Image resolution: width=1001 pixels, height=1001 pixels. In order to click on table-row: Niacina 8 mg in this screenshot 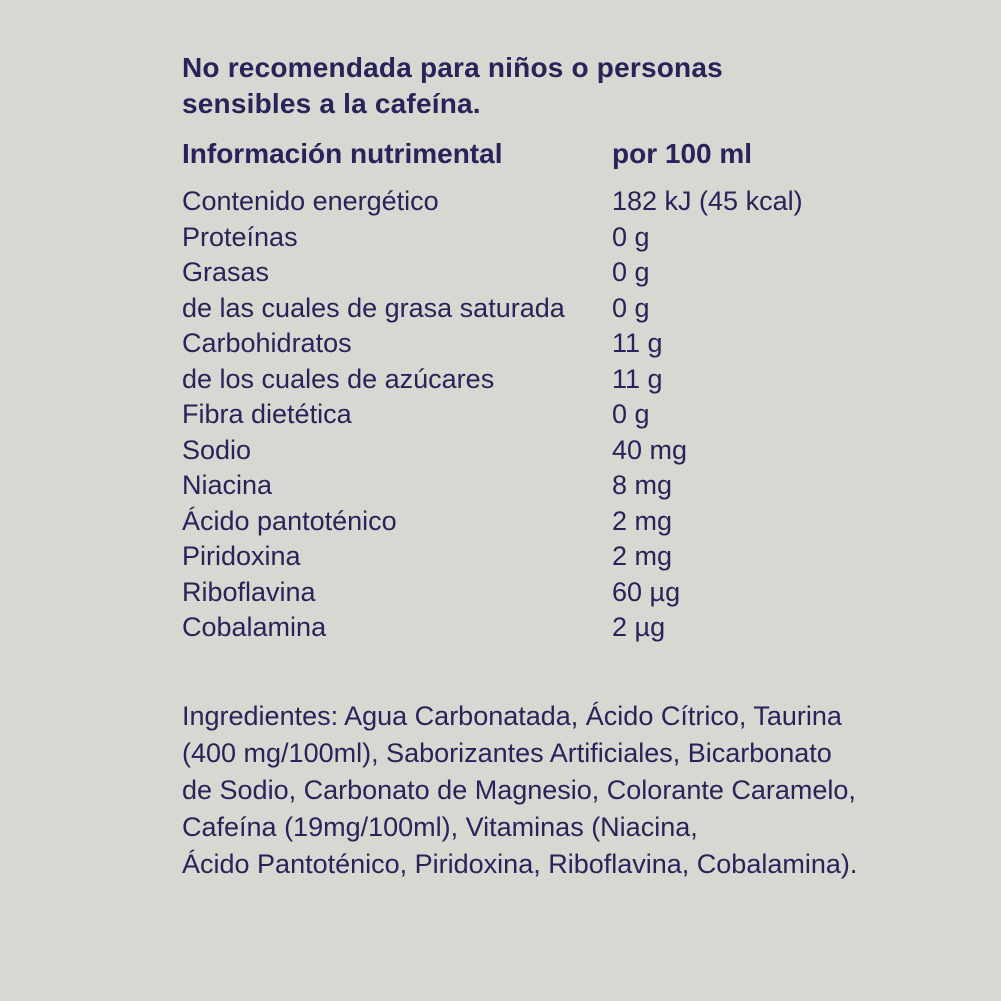, I will do `click(542, 486)`.